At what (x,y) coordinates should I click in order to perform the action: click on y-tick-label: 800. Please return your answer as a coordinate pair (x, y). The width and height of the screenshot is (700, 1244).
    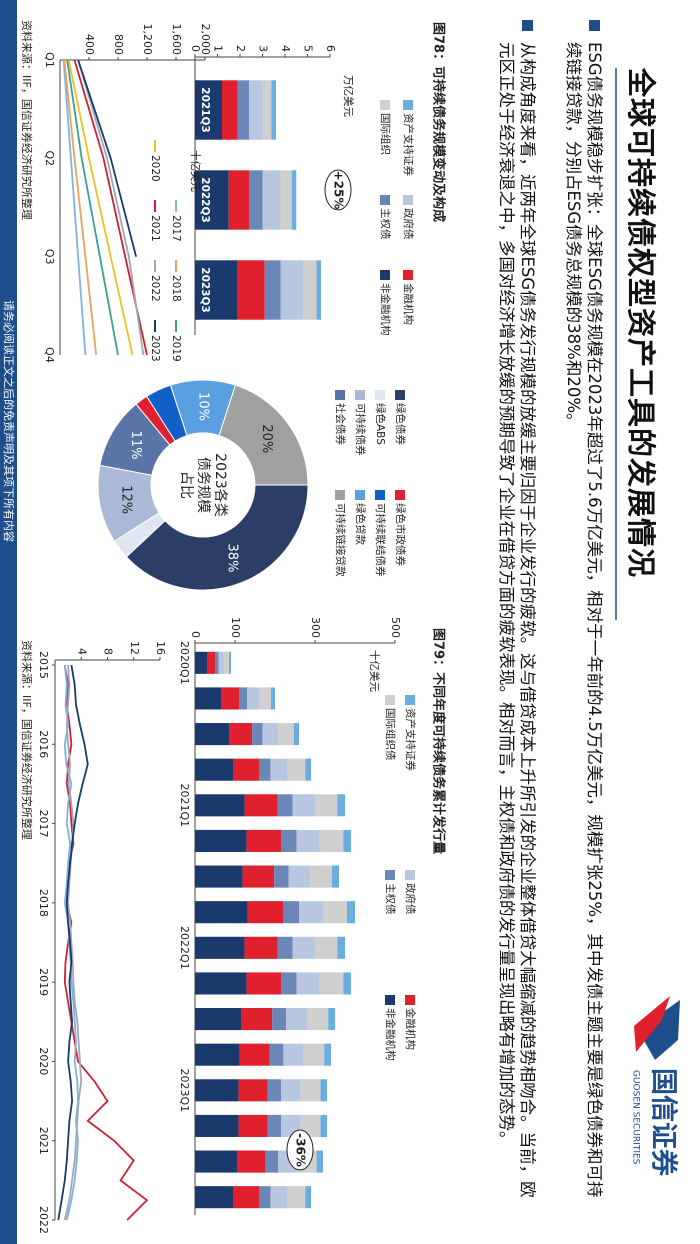
    Looking at the image, I should click on (118, 44).